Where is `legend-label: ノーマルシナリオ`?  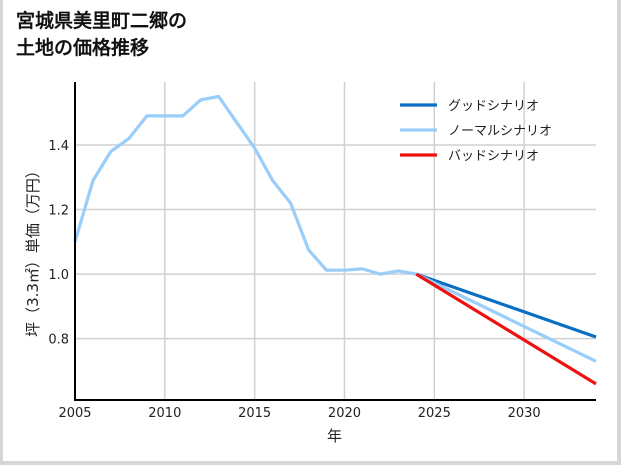
legend-label: ノーマルシナリオ is located at coordinates (500, 131).